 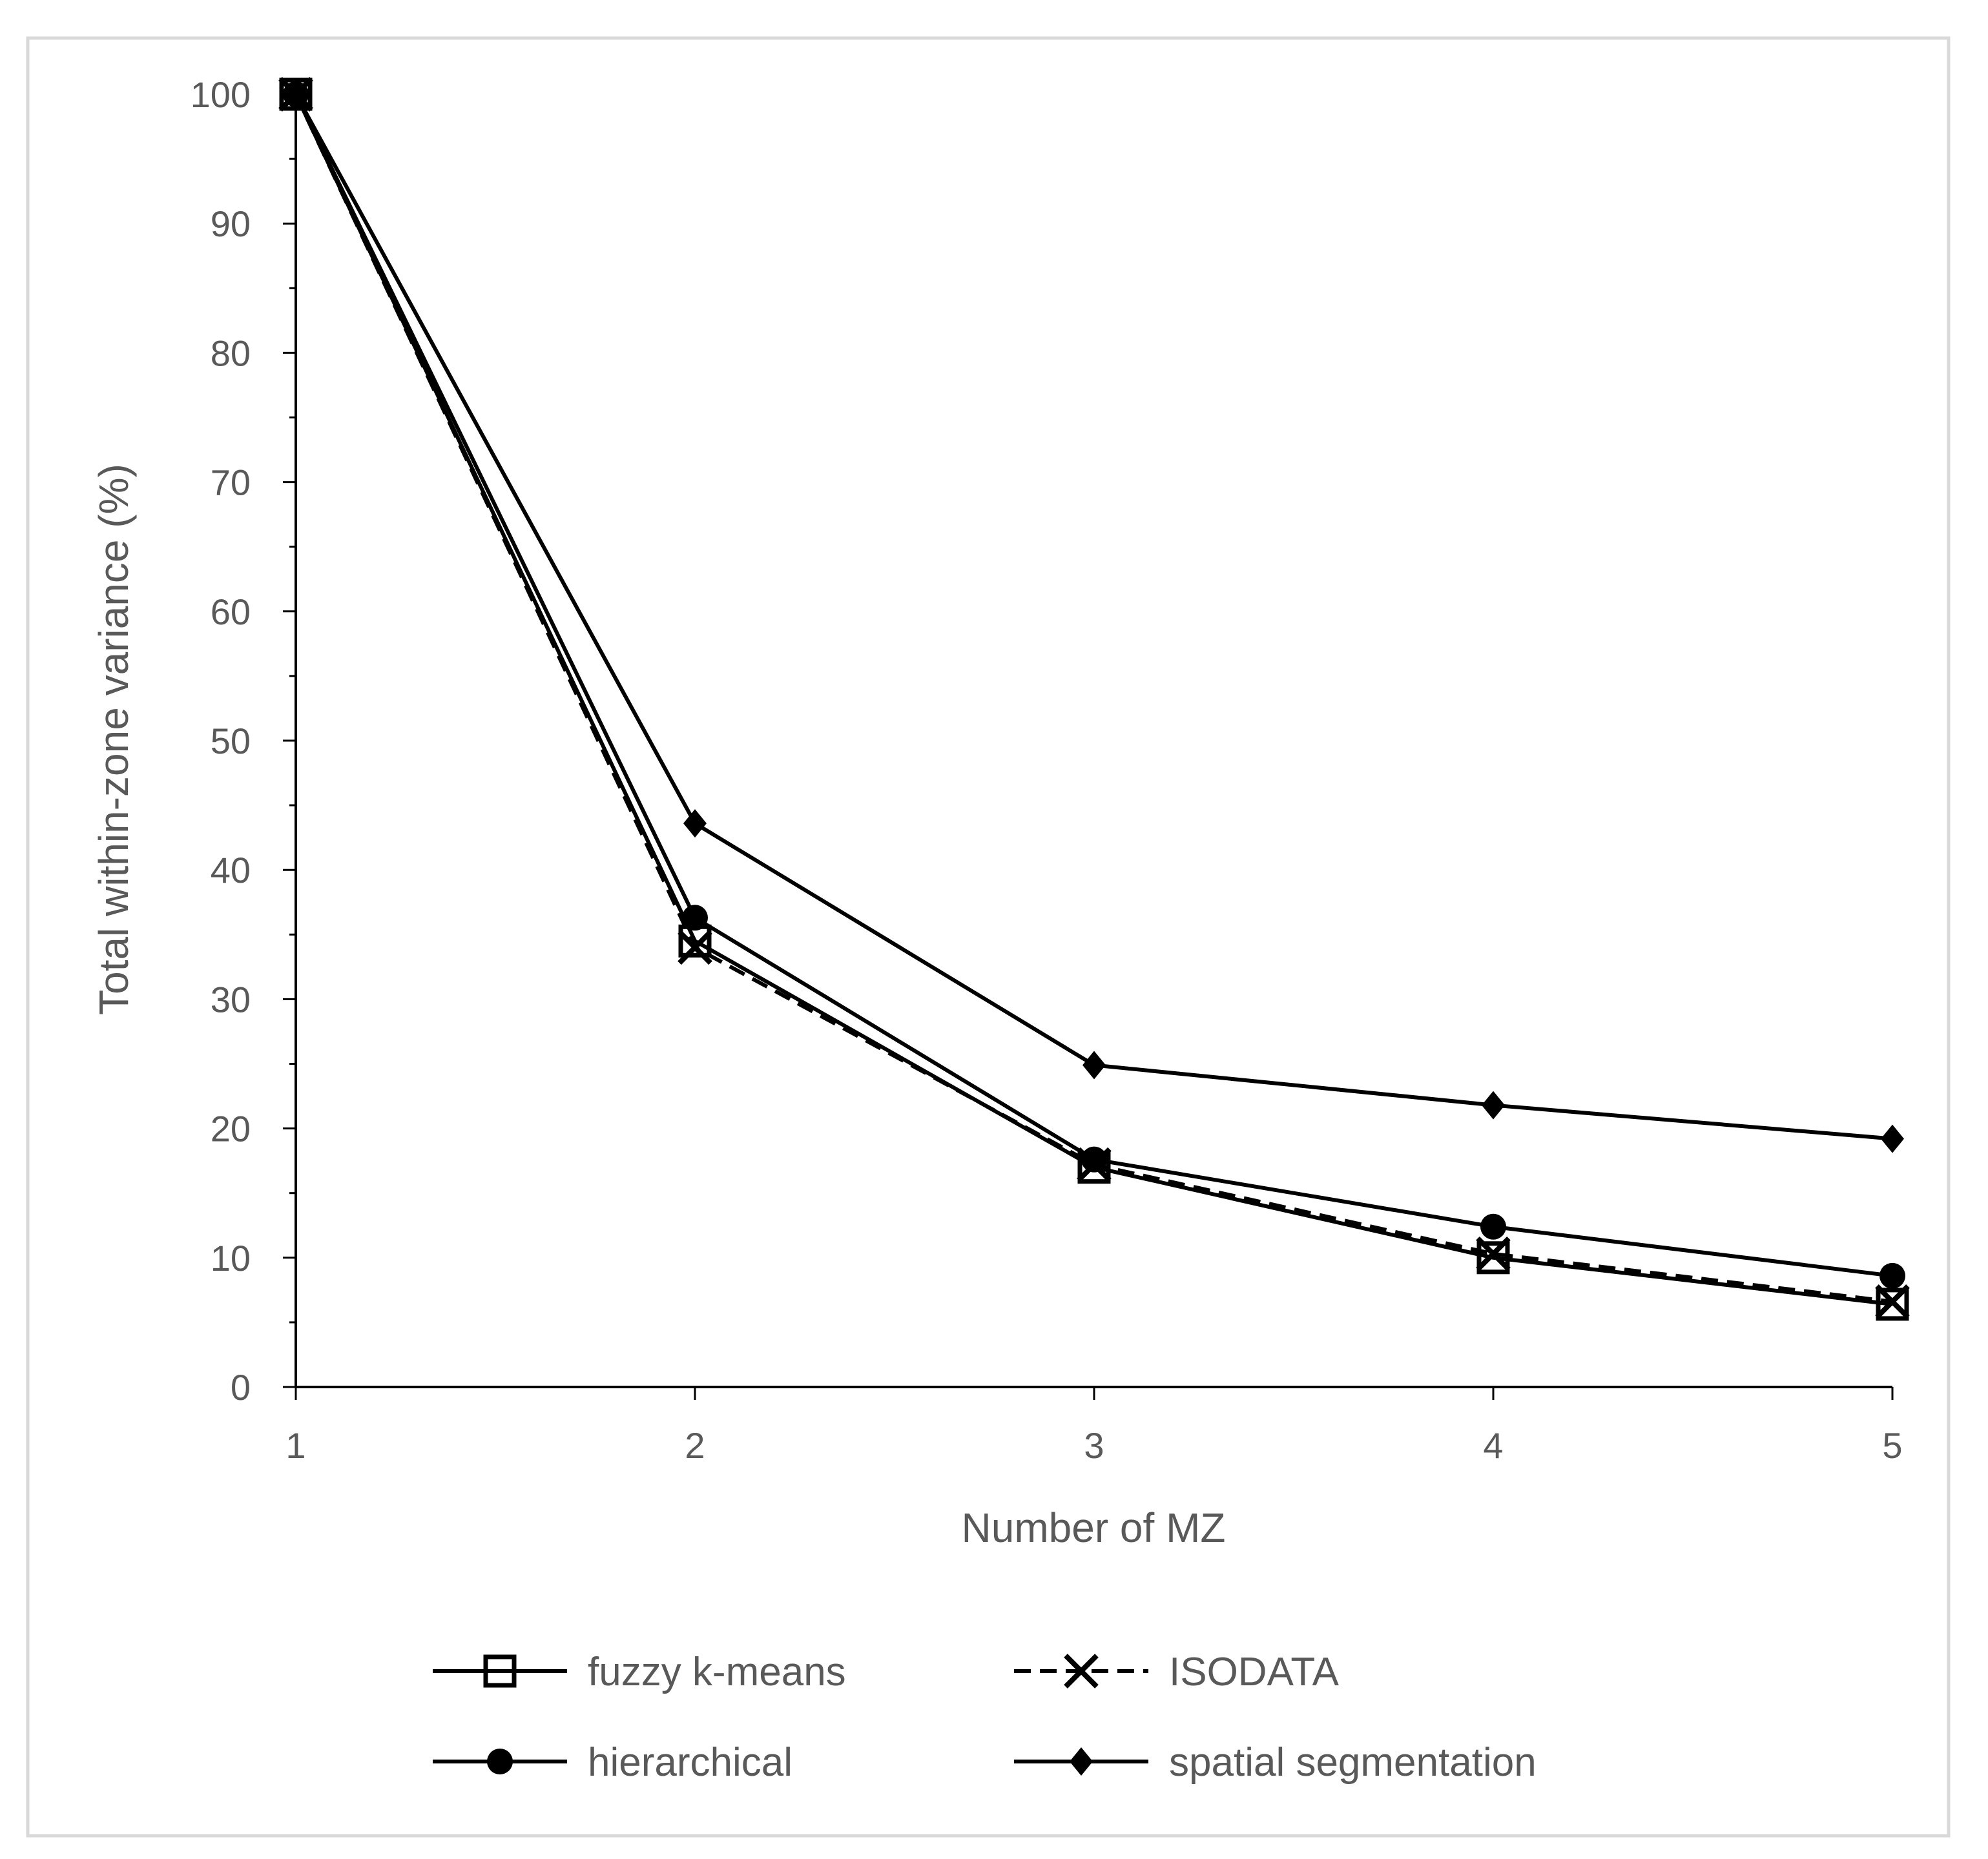 I want to click on x-tick-label: 3, so click(x=1094, y=1445).